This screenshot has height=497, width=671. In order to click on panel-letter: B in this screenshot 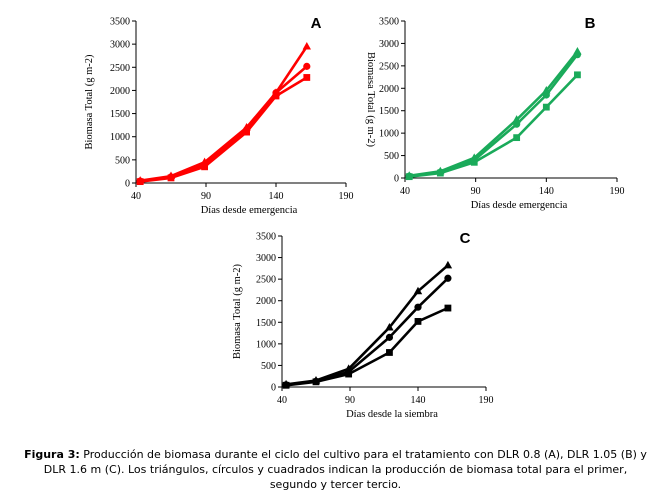, I will do `click(590, 23)`.